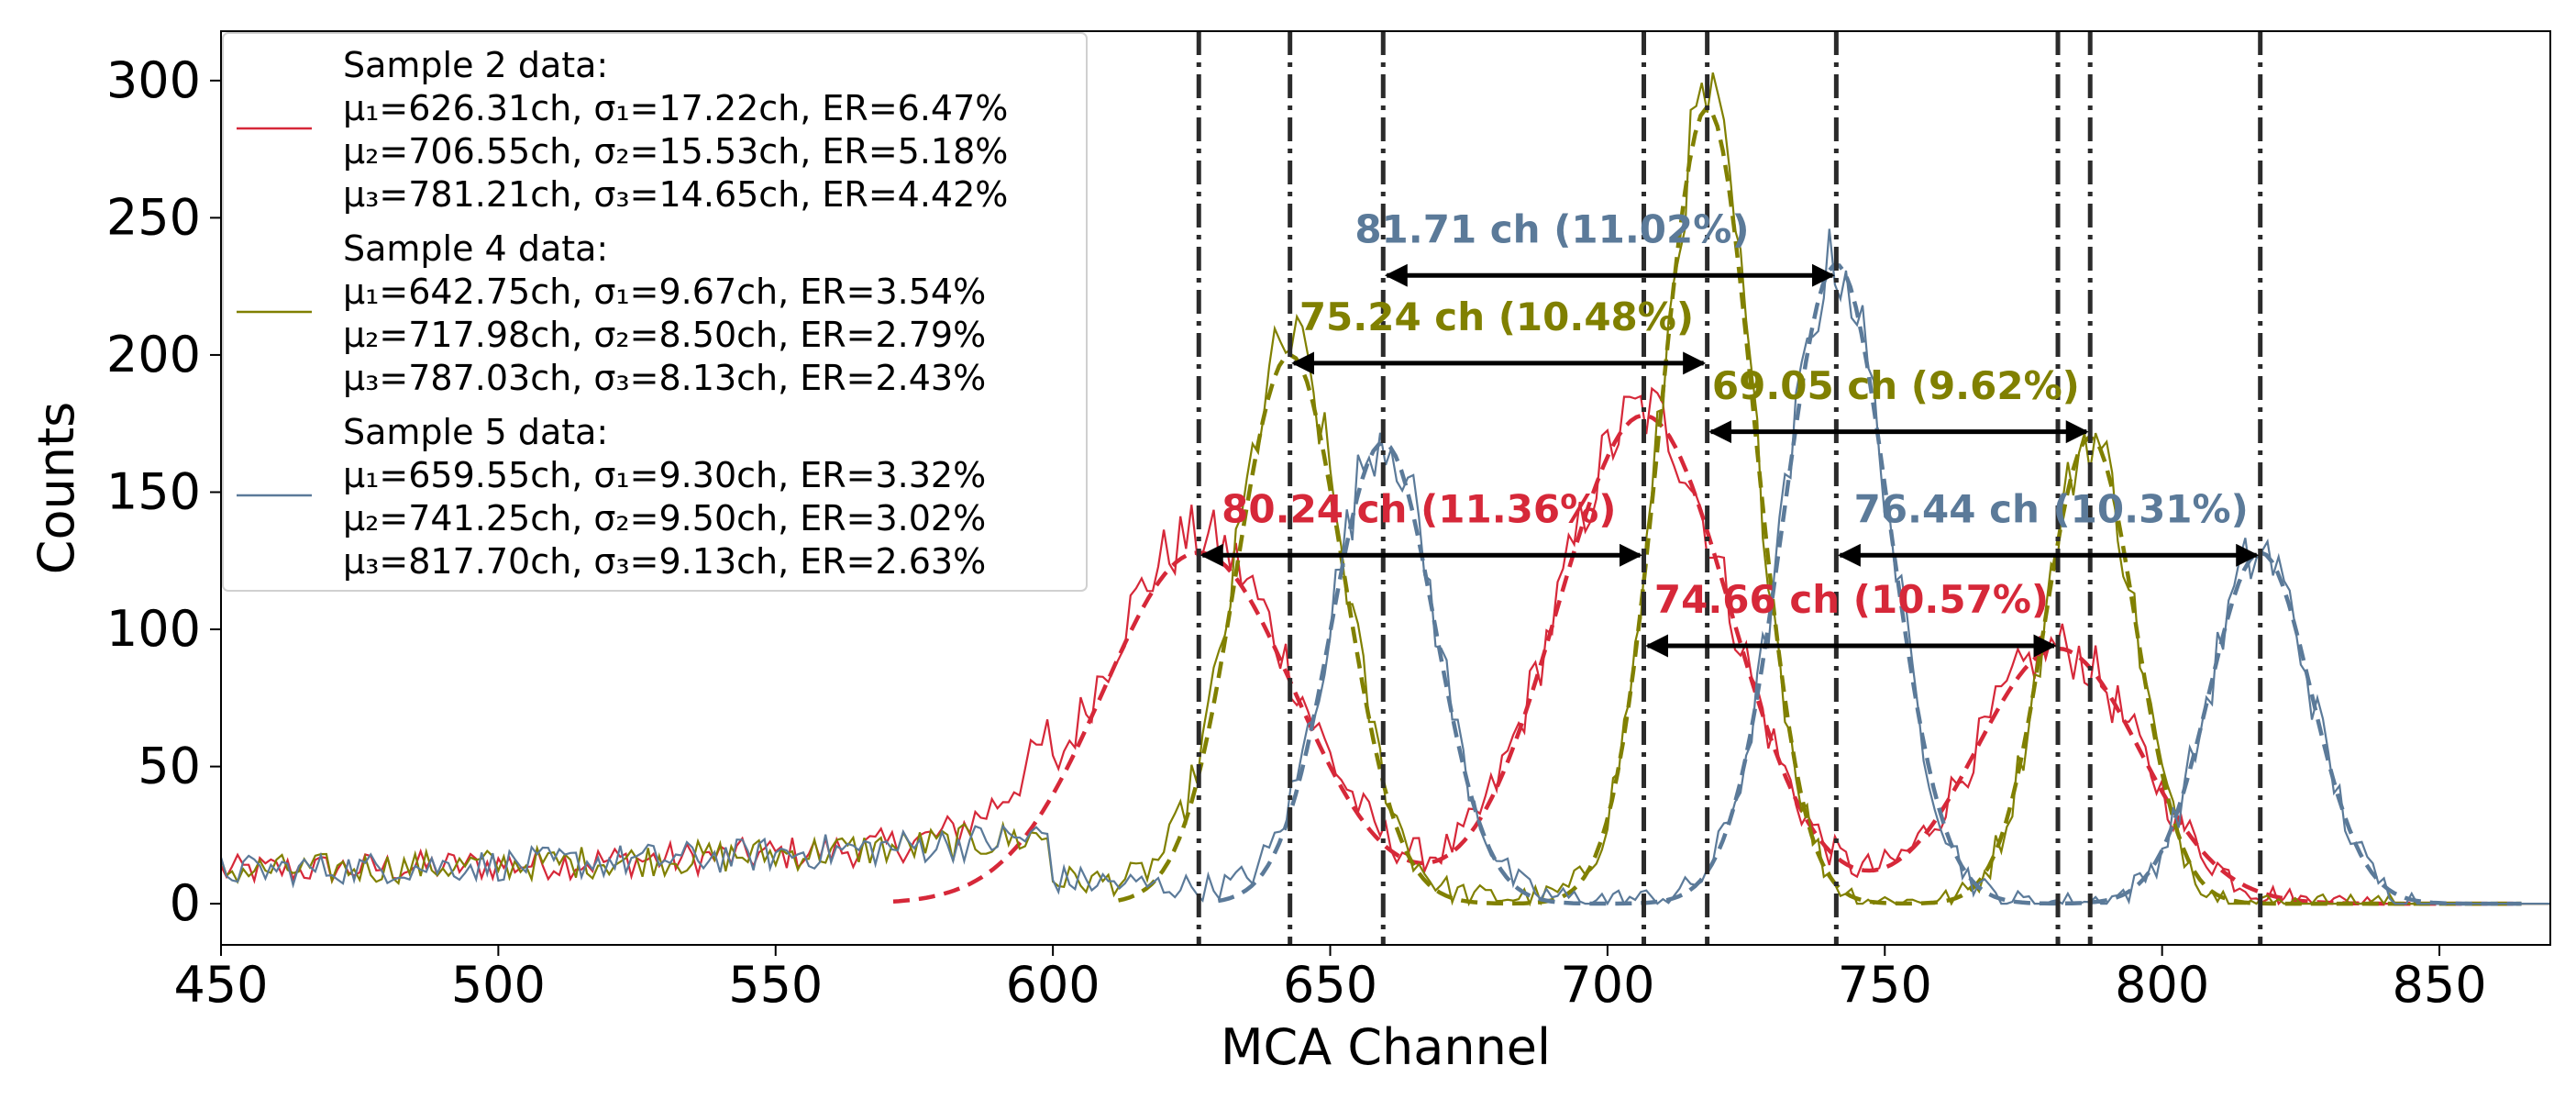 This screenshot has width=2576, height=1110. Describe the element at coordinates (664, 335) in the screenshot. I see `sample4-legend-line: μ₂=717.98ch, σ₂=8.50ch, ER=2.79%` at that location.